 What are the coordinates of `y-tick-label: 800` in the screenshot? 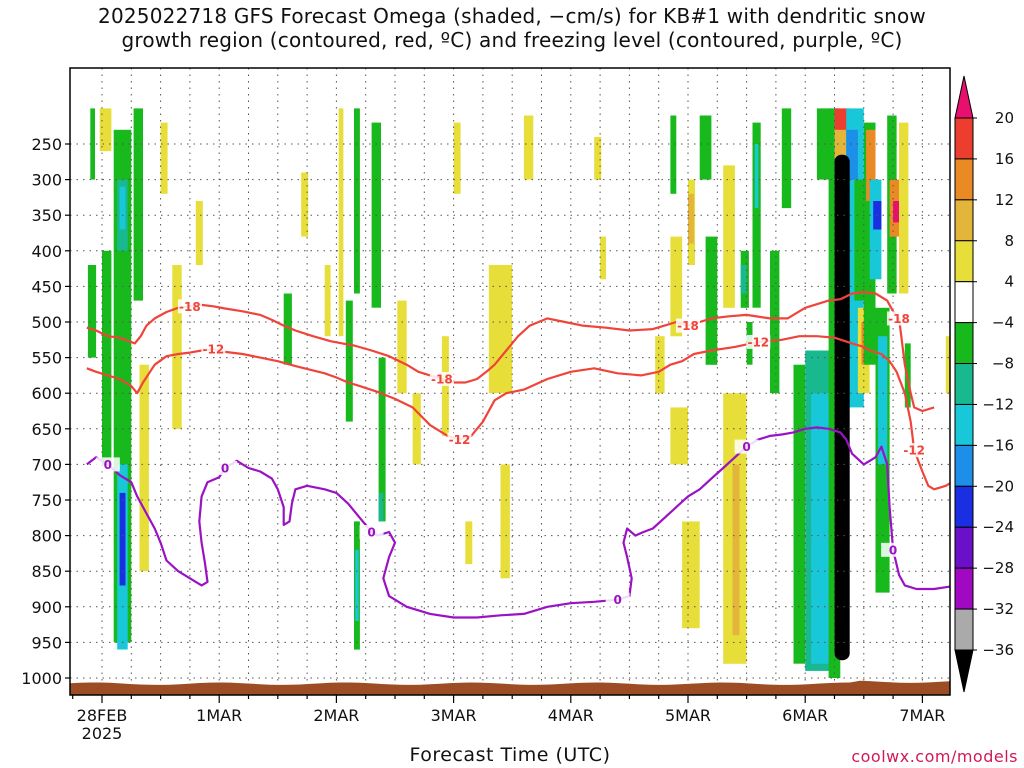 It's located at (46, 536).